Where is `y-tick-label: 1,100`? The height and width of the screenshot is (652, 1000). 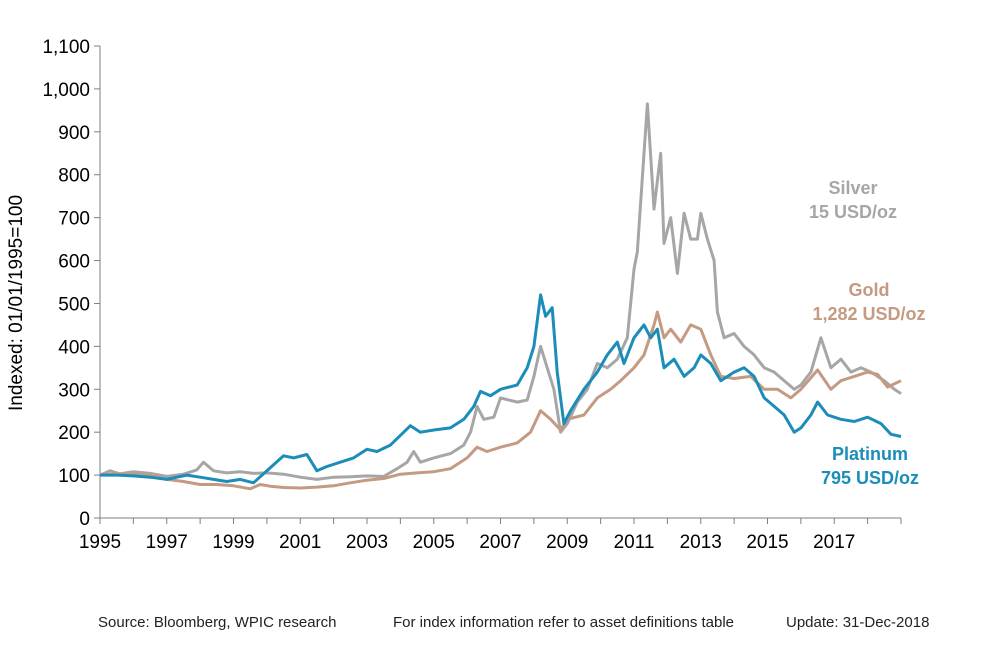
y-tick-label: 1,100 is located at coordinates (66, 47).